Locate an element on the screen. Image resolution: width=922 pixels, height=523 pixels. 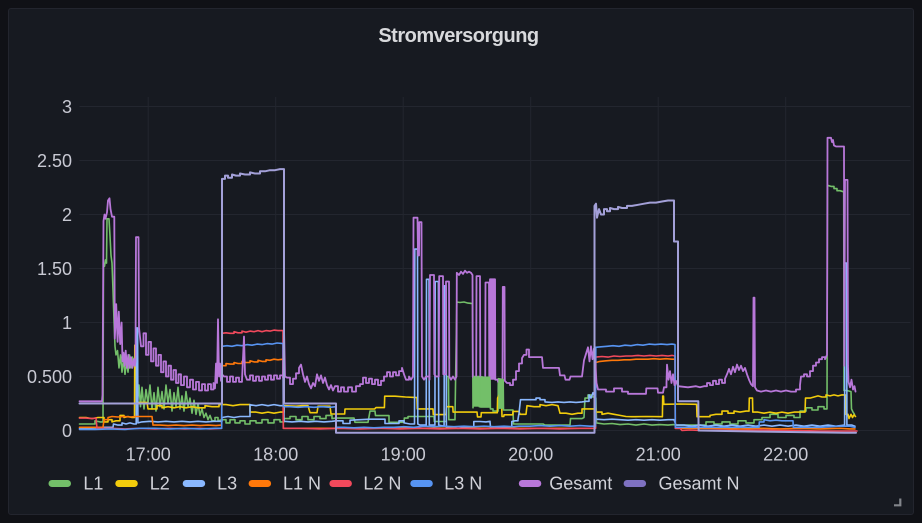
svg-text: 1.50 is located at coordinates (54, 269).